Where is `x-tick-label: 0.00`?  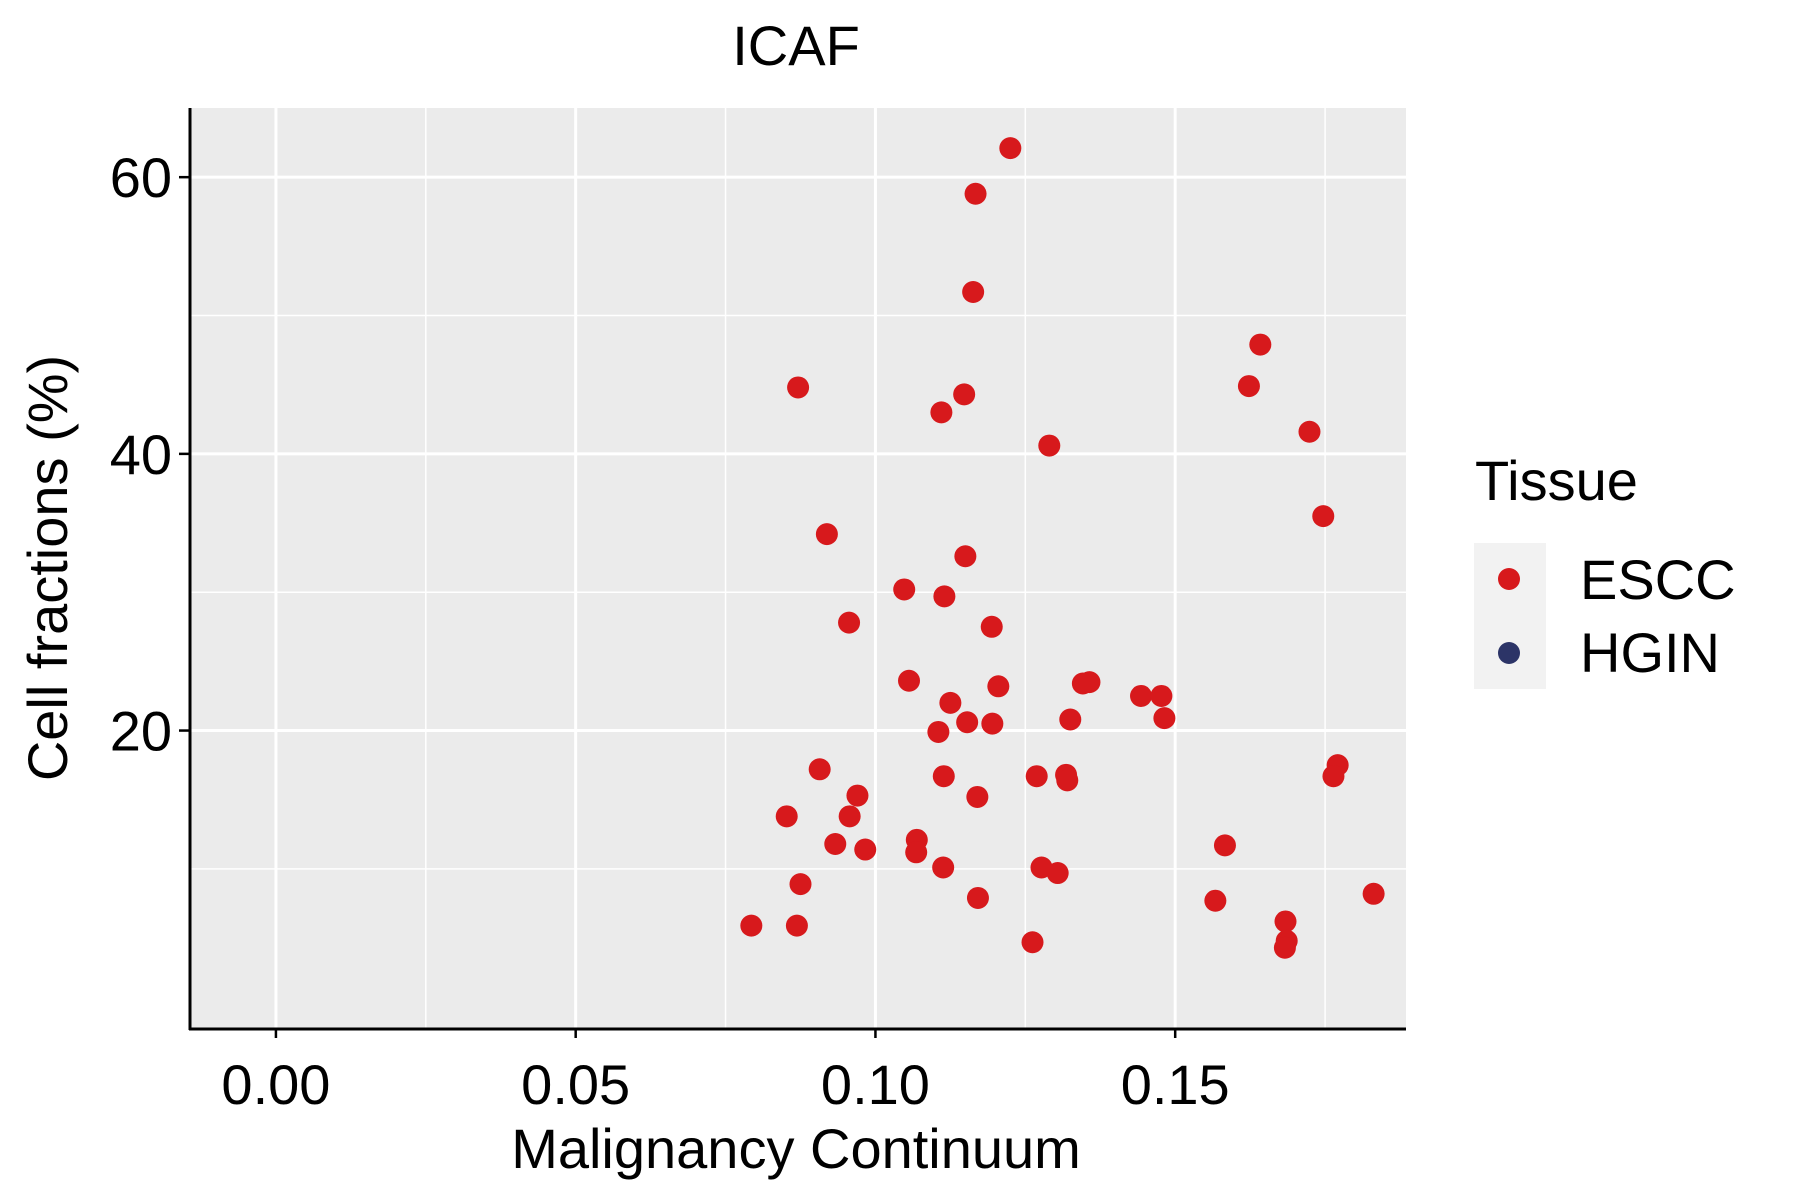 x-tick-label: 0.00 is located at coordinates (275, 1084).